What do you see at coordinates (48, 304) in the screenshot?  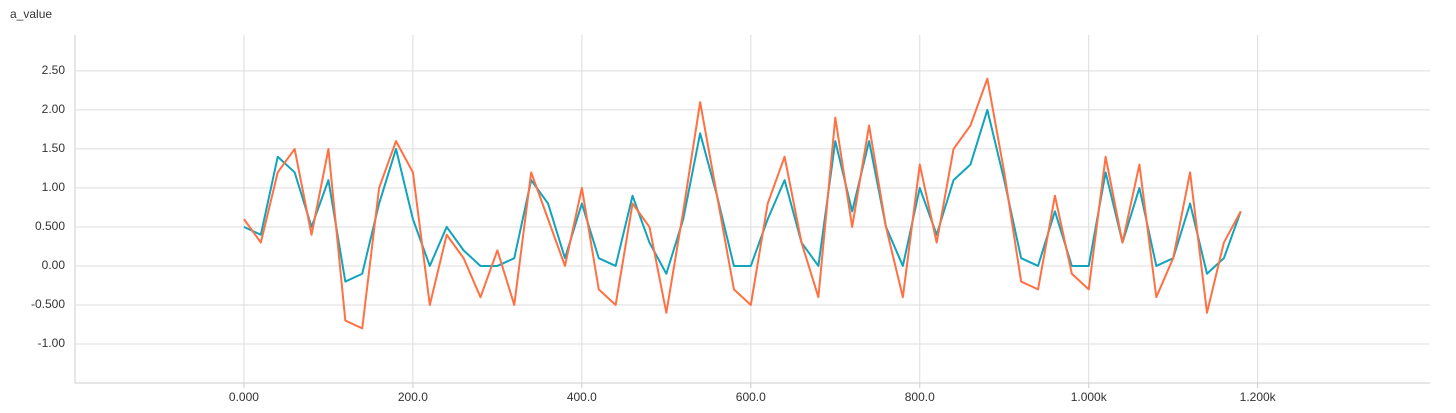 I see `y-tick-label: -0.500` at bounding box center [48, 304].